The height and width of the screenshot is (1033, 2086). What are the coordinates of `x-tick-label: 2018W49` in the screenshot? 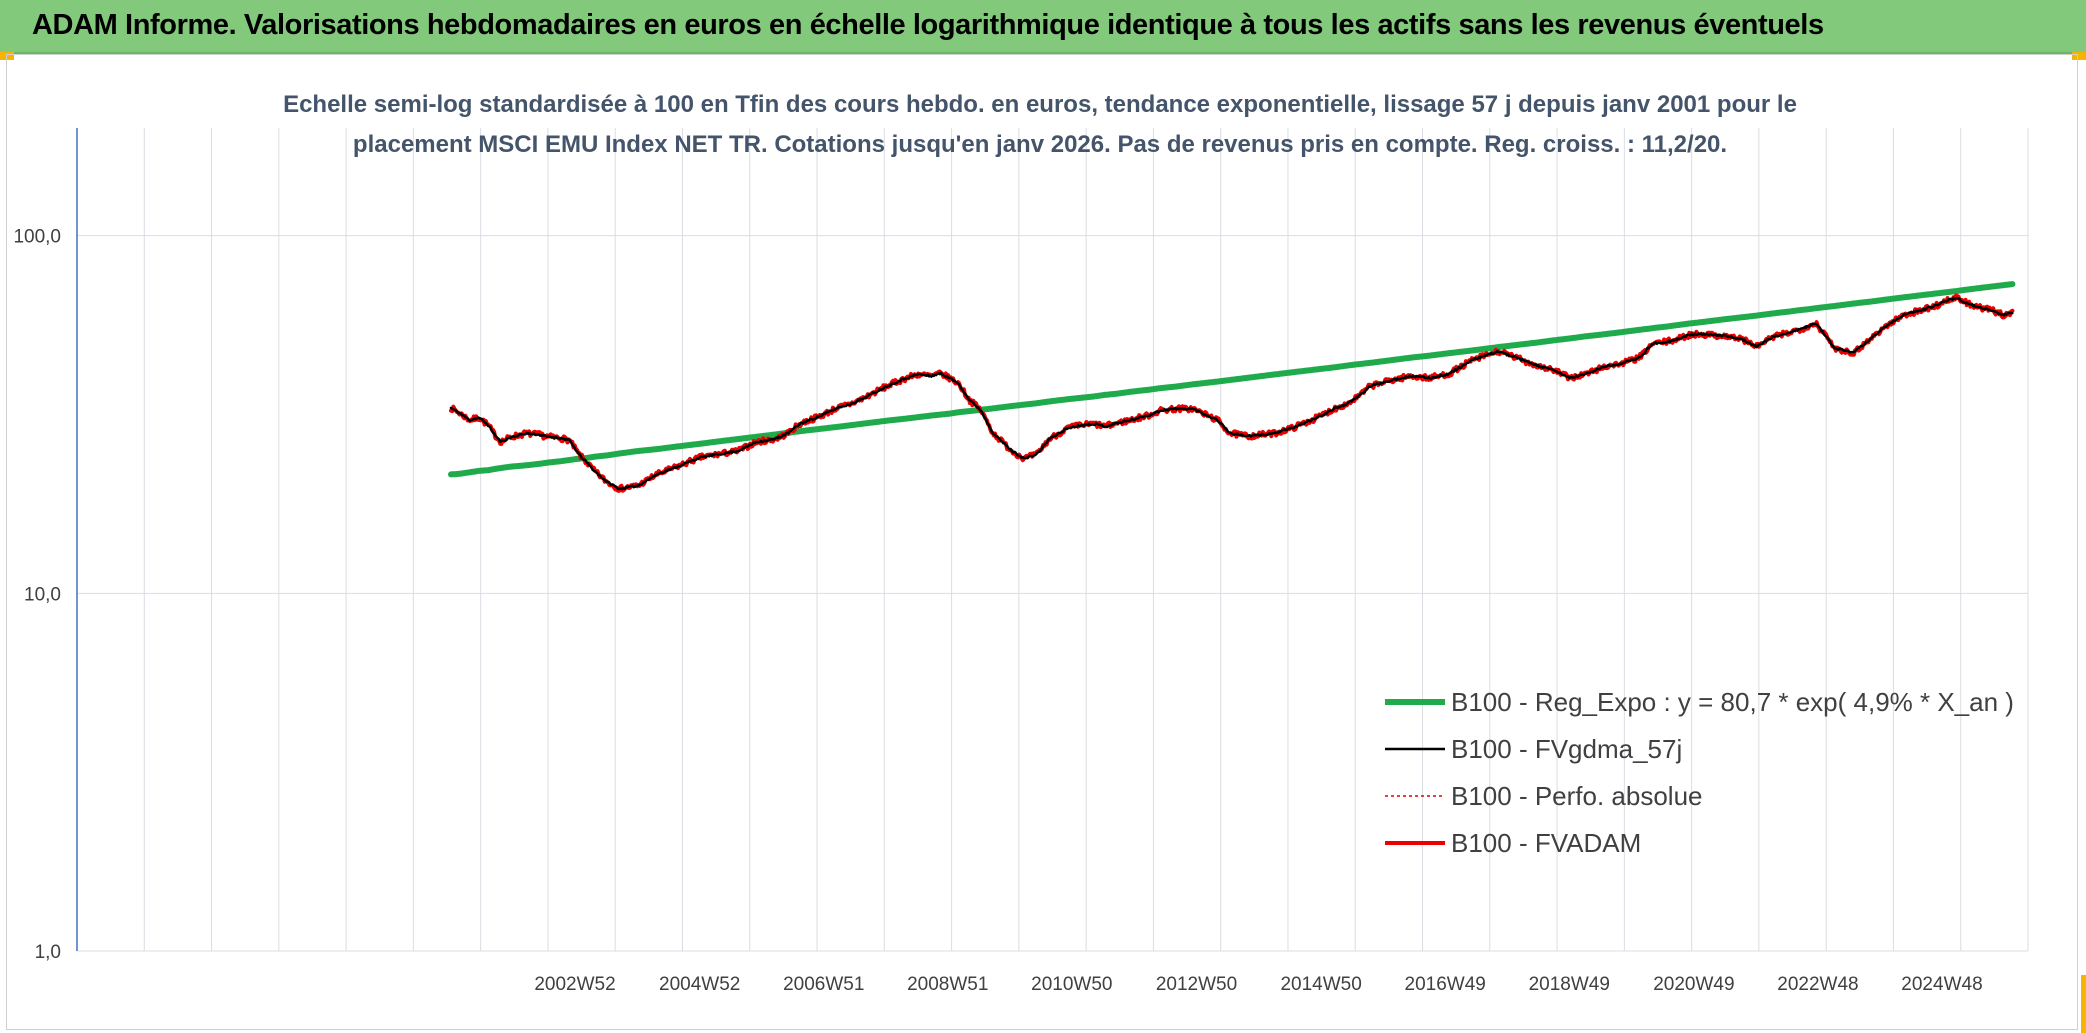 It's located at (1569, 984).